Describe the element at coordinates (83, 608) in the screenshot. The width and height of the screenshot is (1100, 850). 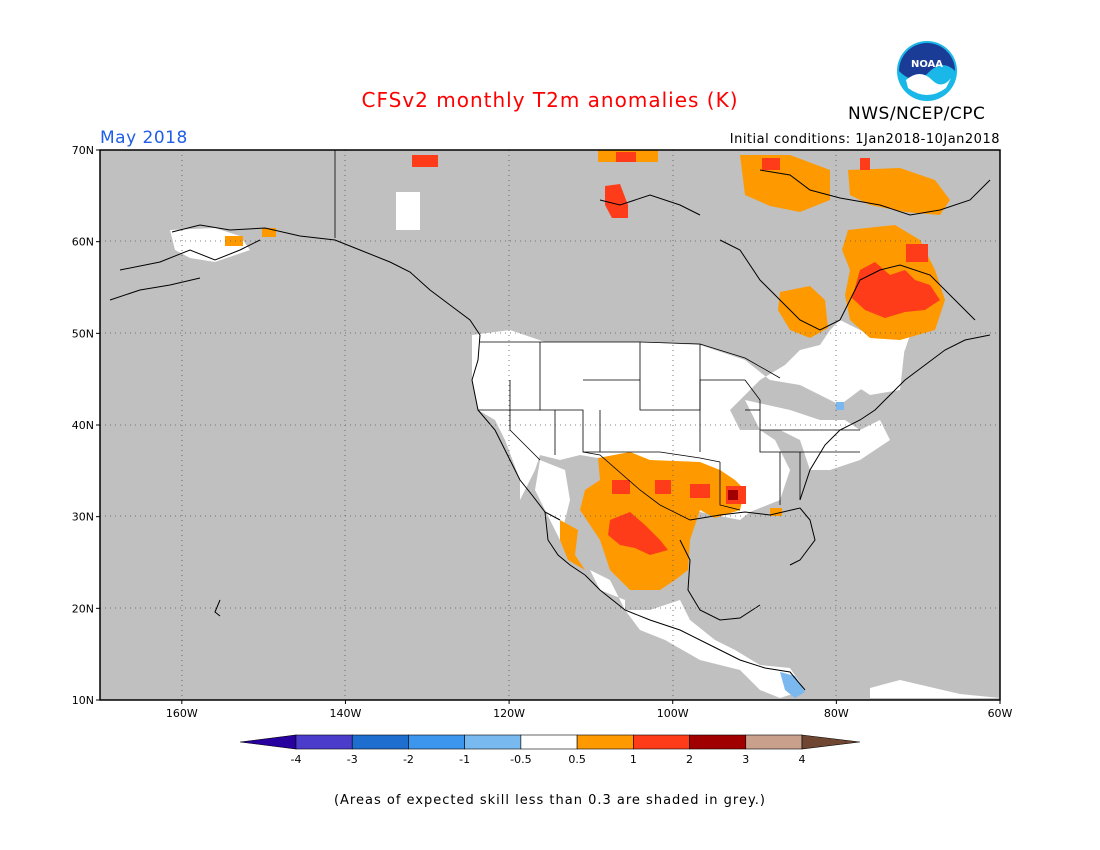
I see `lat-tick-label: 20N` at that location.